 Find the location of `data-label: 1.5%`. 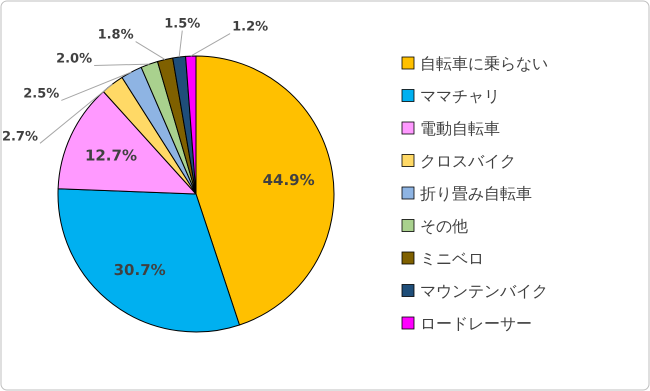

data-label: 1.5% is located at coordinates (182, 24).